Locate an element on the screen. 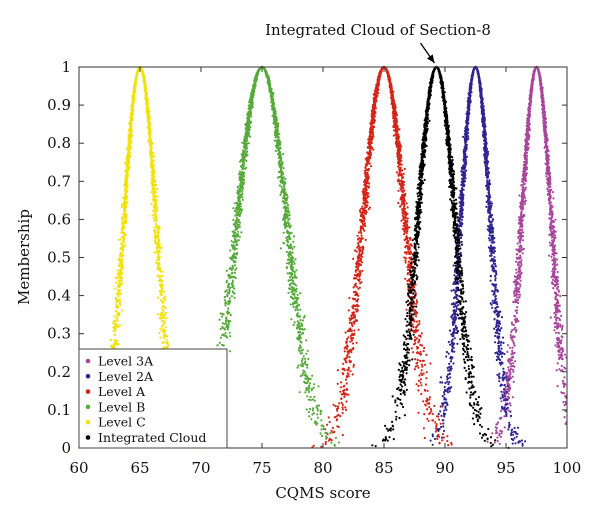  x-tick-label: 75 is located at coordinates (261, 468).